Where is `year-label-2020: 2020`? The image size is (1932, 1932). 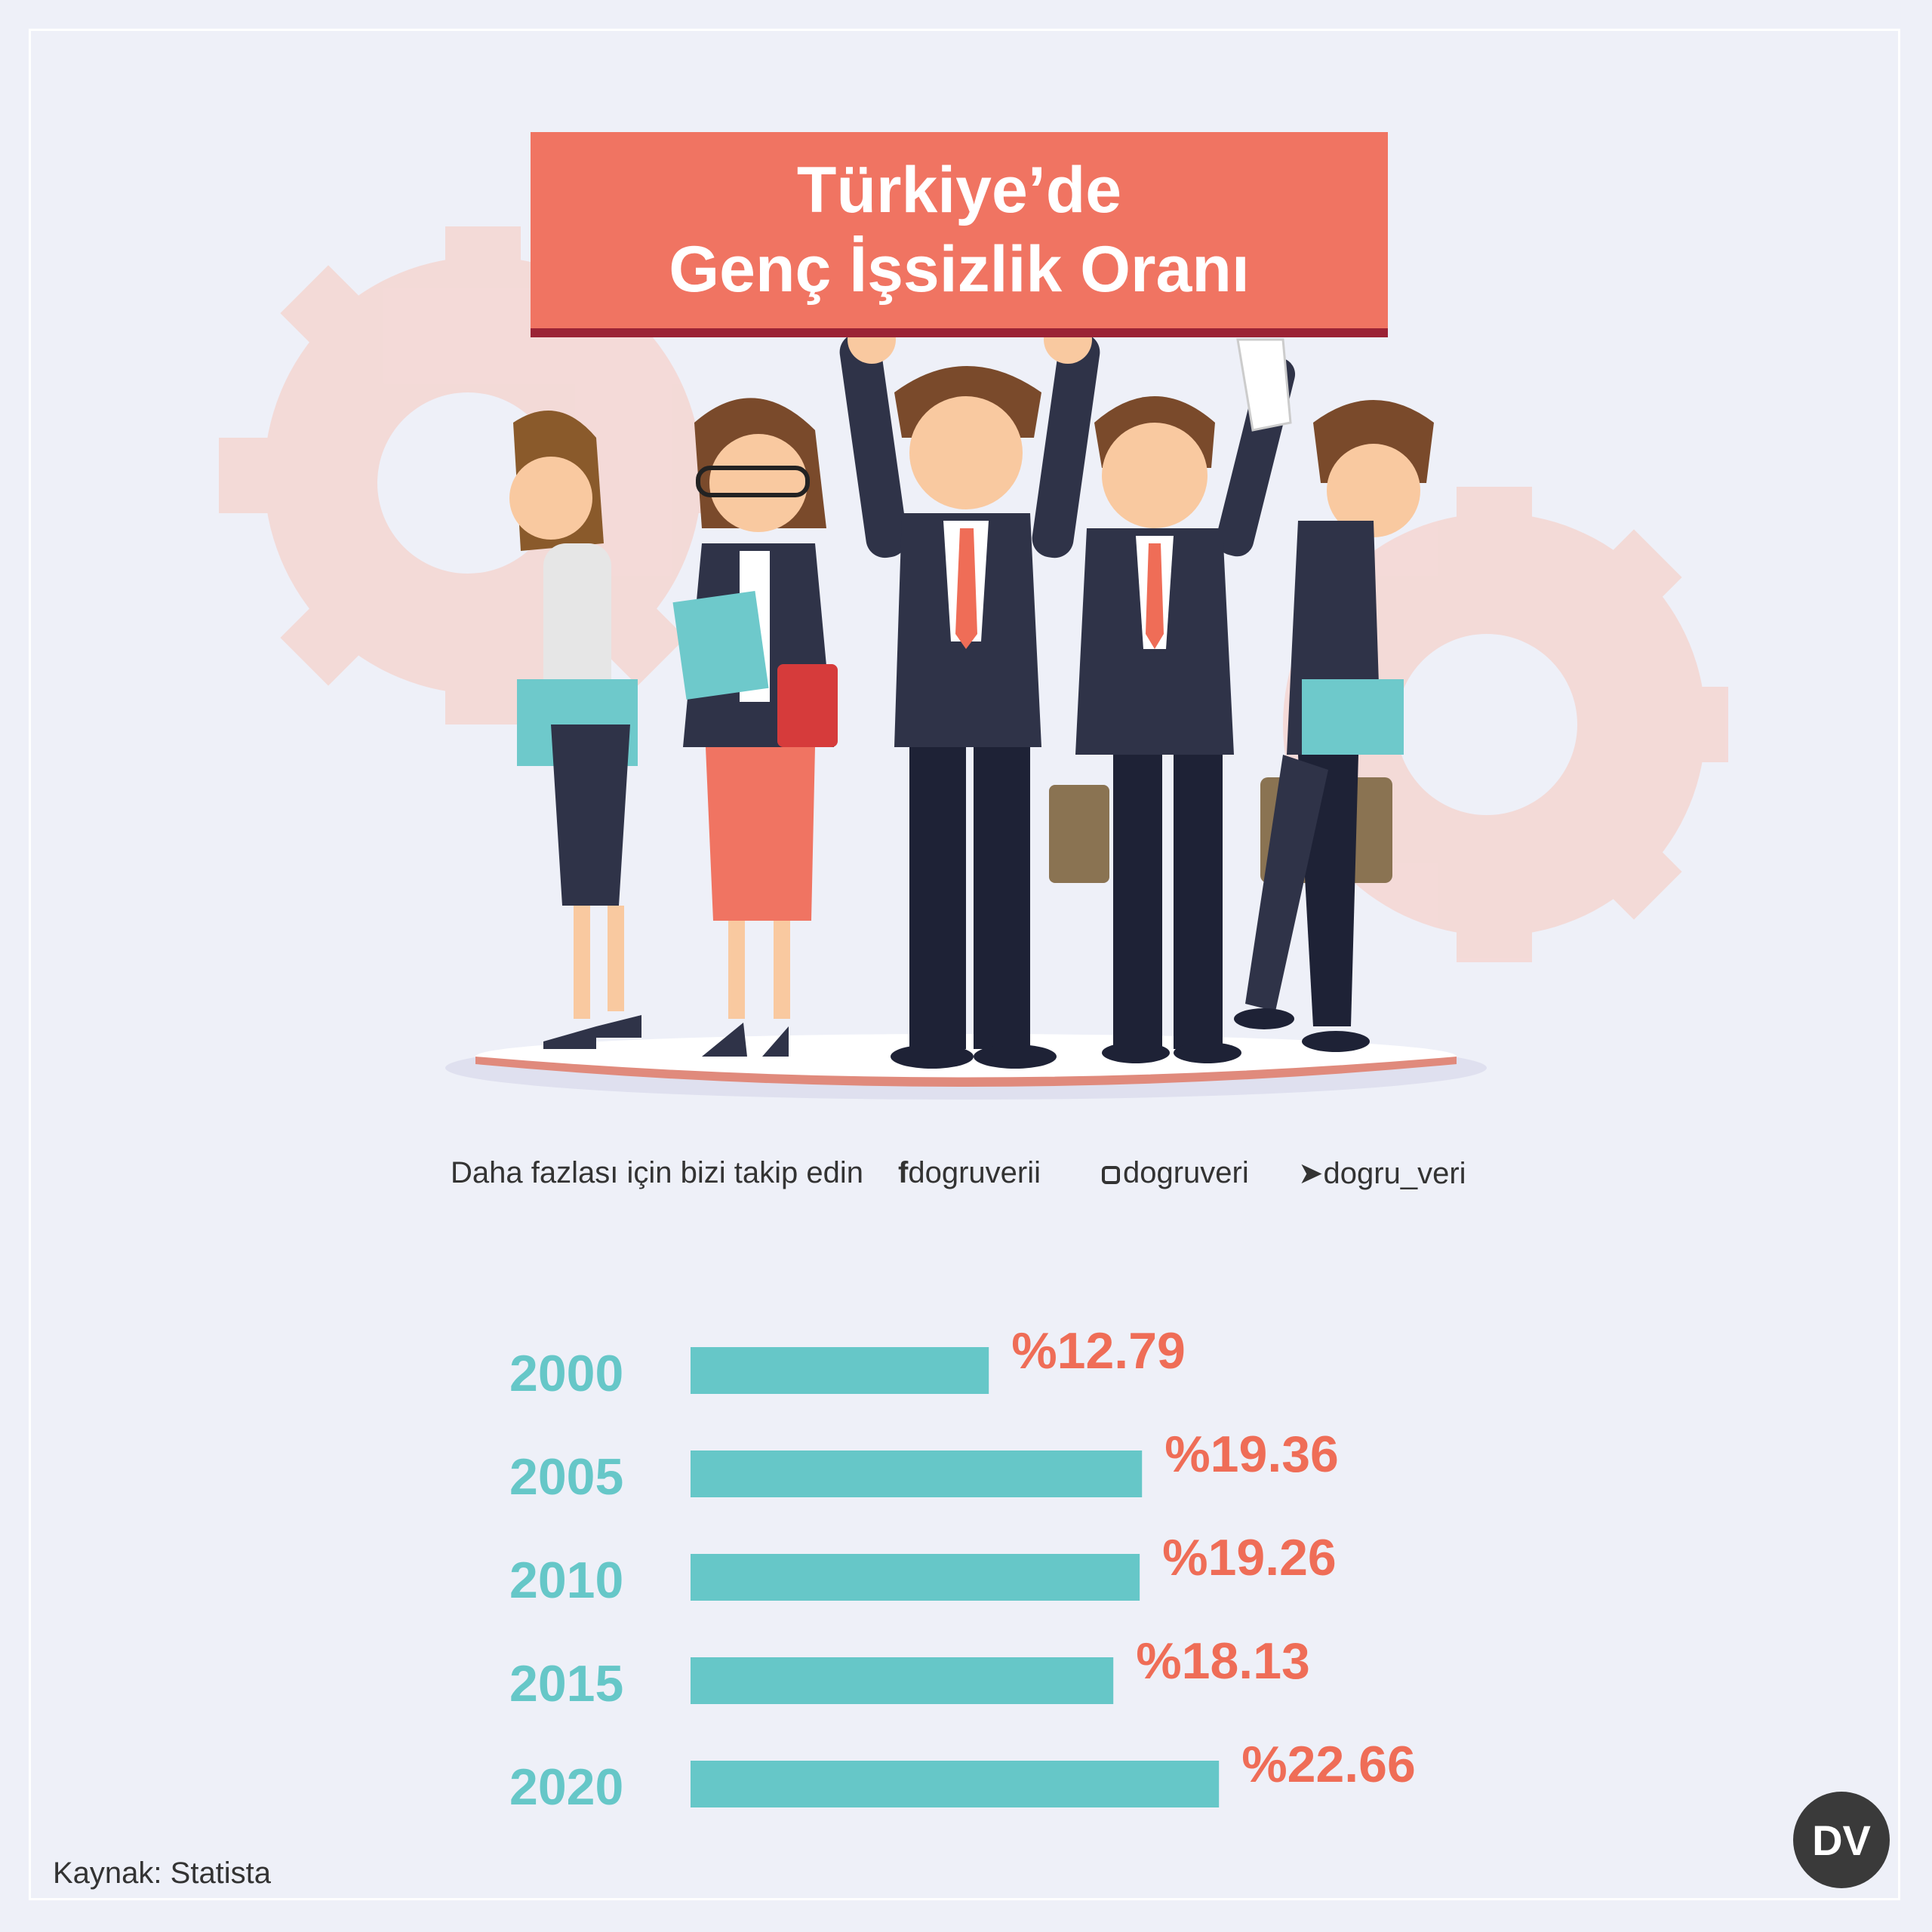 year-label-2020: 2020 is located at coordinates (566, 1787).